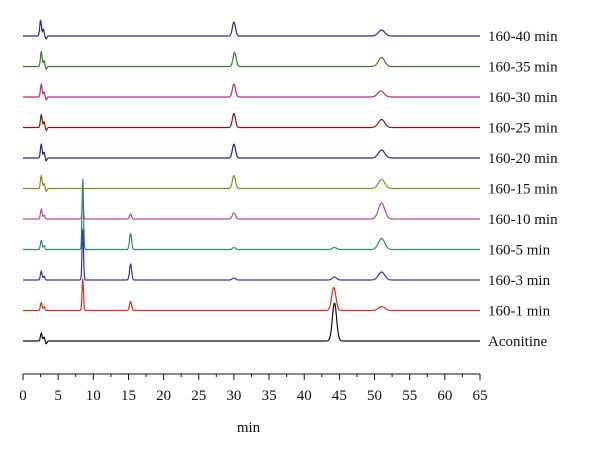 The image size is (600, 455). What do you see at coordinates (517, 342) in the screenshot?
I see `trace-label-aconitine: Aconitine` at bounding box center [517, 342].